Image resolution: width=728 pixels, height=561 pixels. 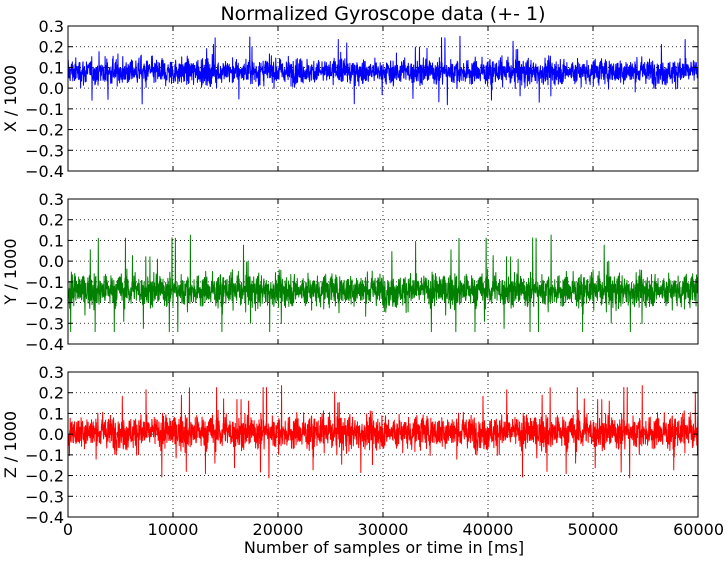 I want to click on ylabel-z: Z / 1000, so click(x=10, y=444).